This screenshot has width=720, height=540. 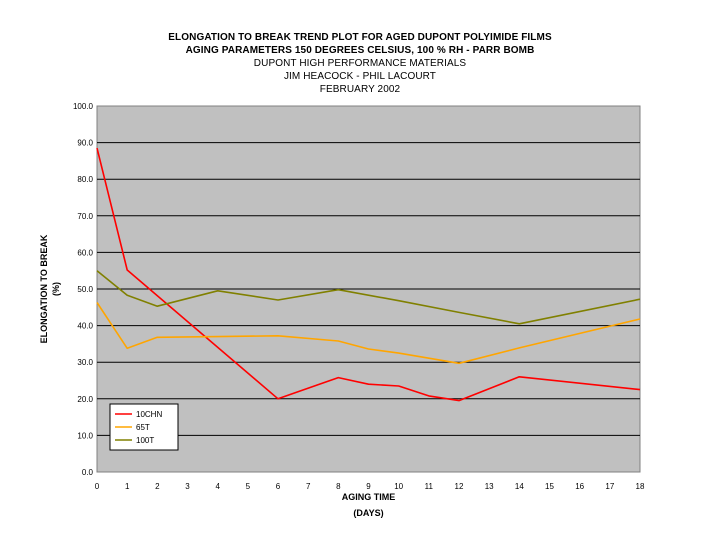 I want to click on x-tick-label: 0, so click(x=97, y=486).